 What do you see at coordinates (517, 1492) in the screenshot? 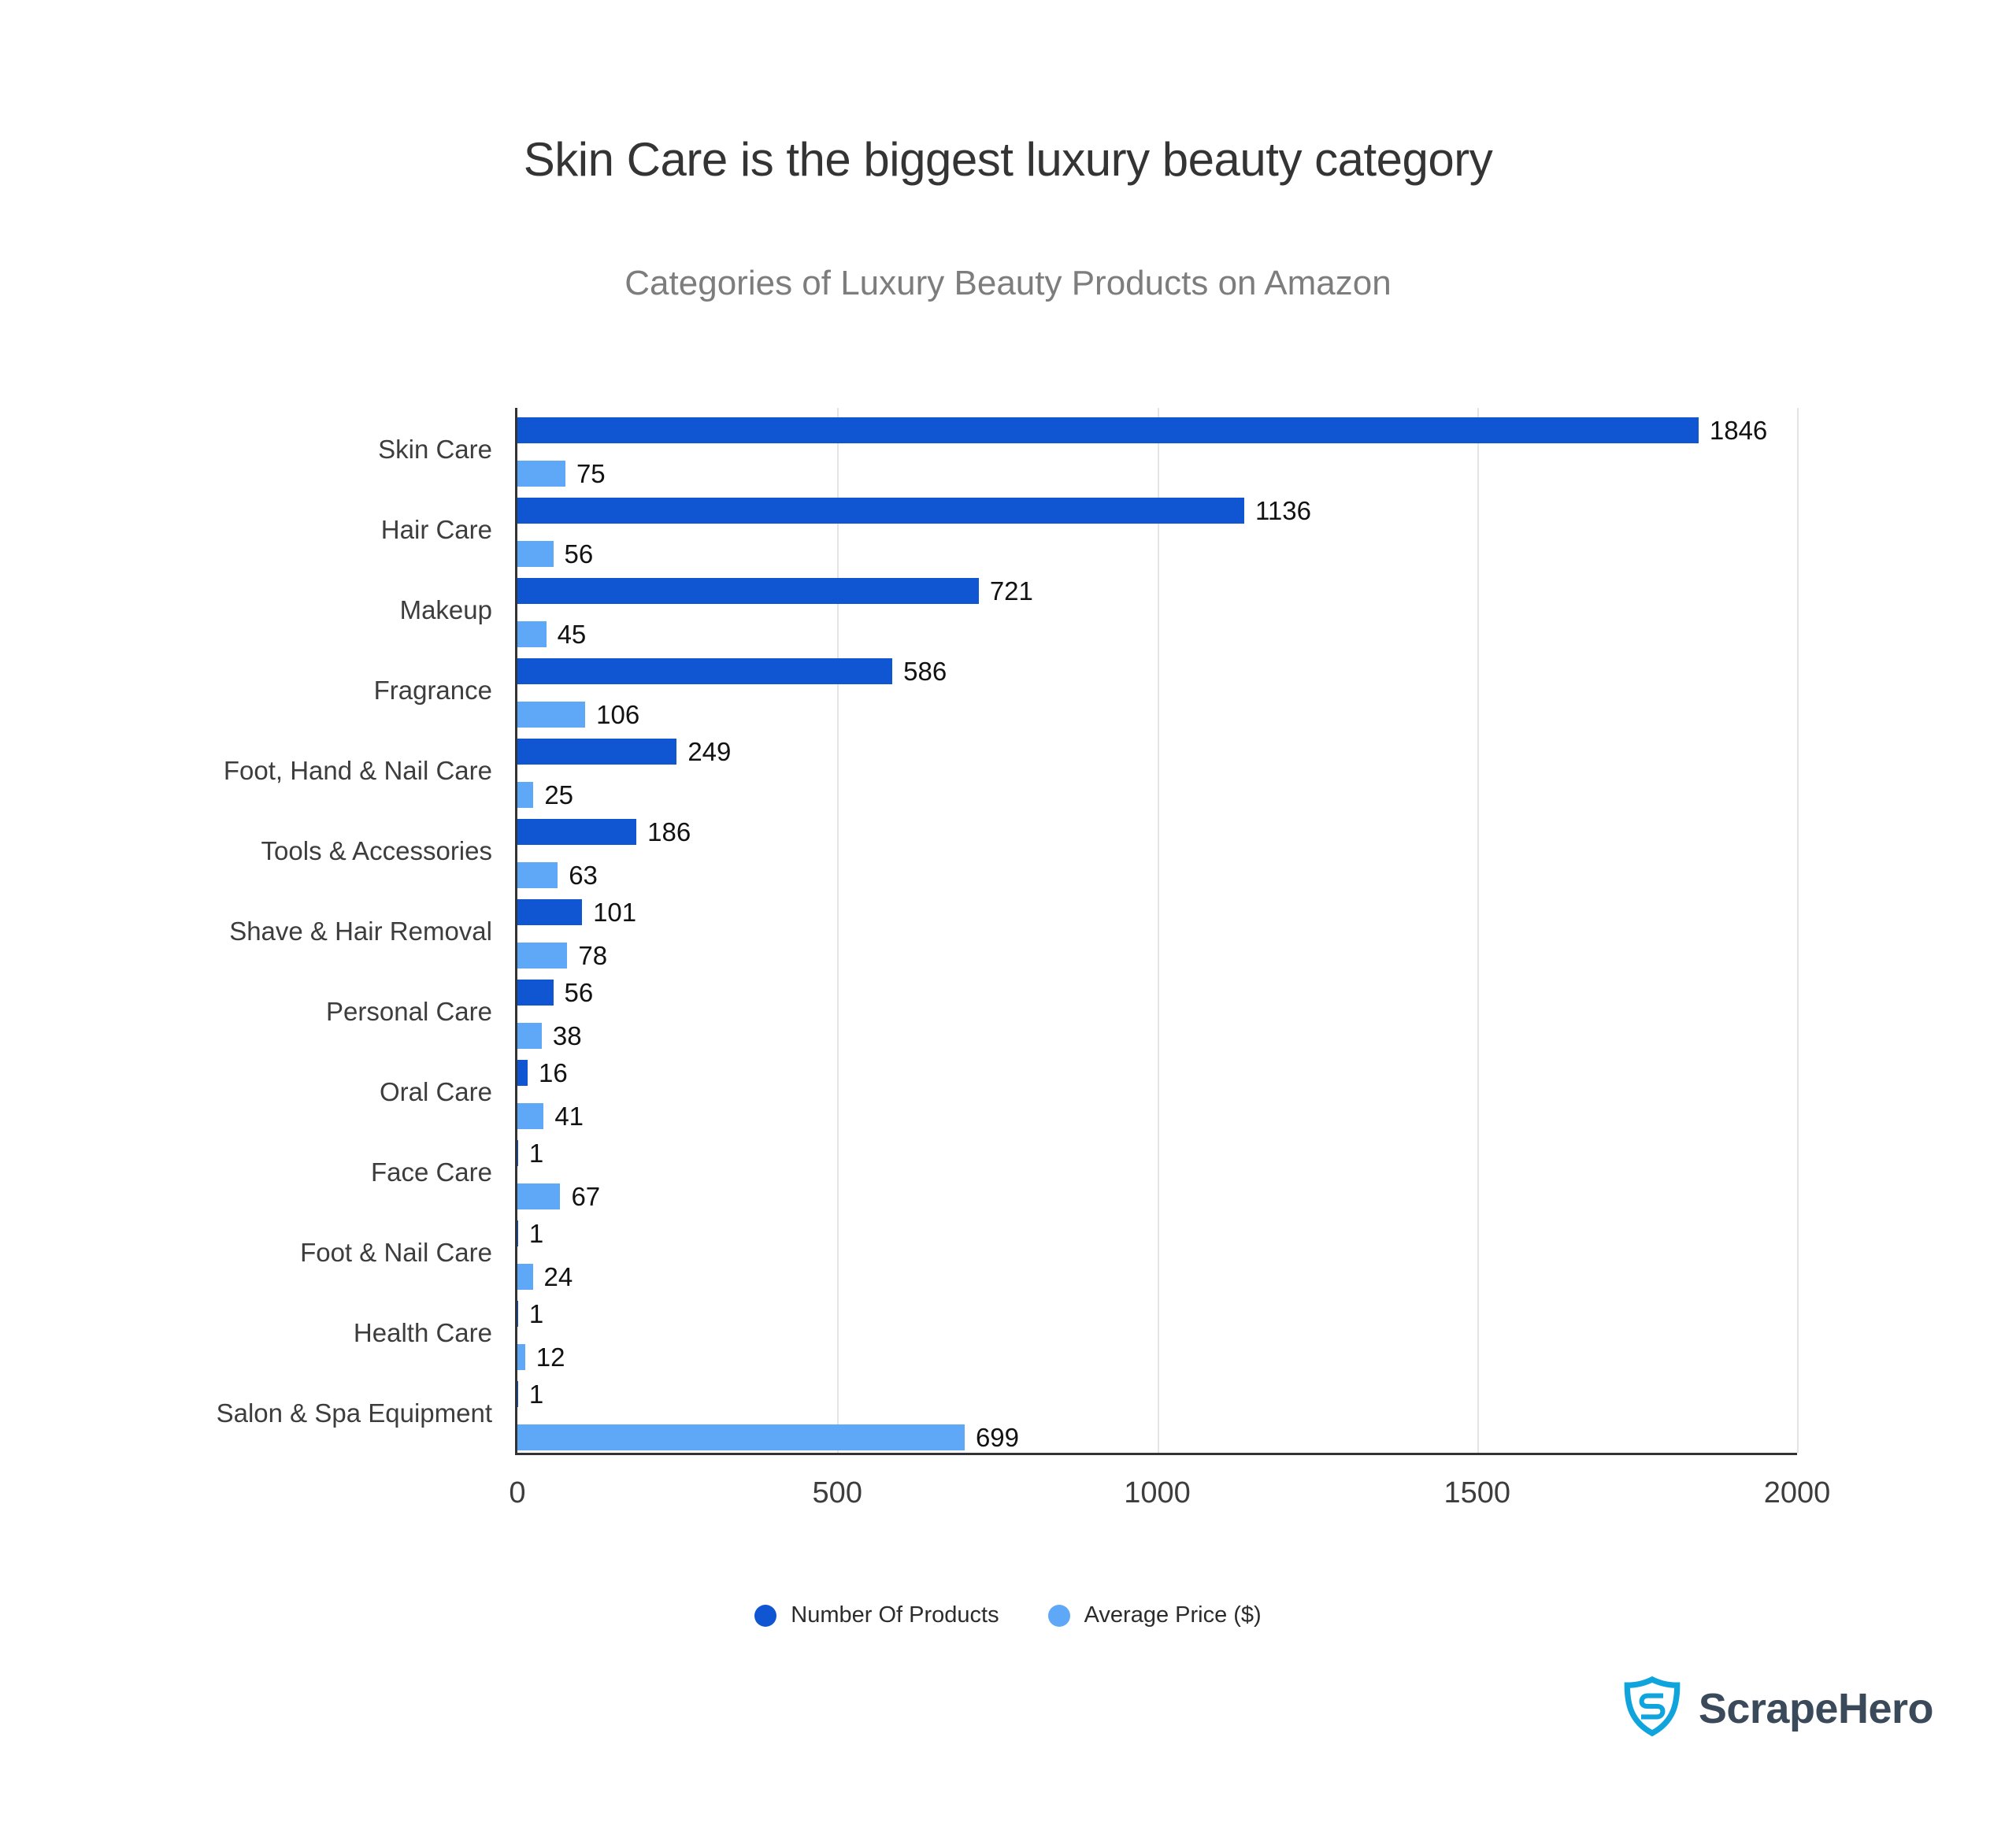
I see `x-axis-tick-label: 0` at bounding box center [517, 1492].